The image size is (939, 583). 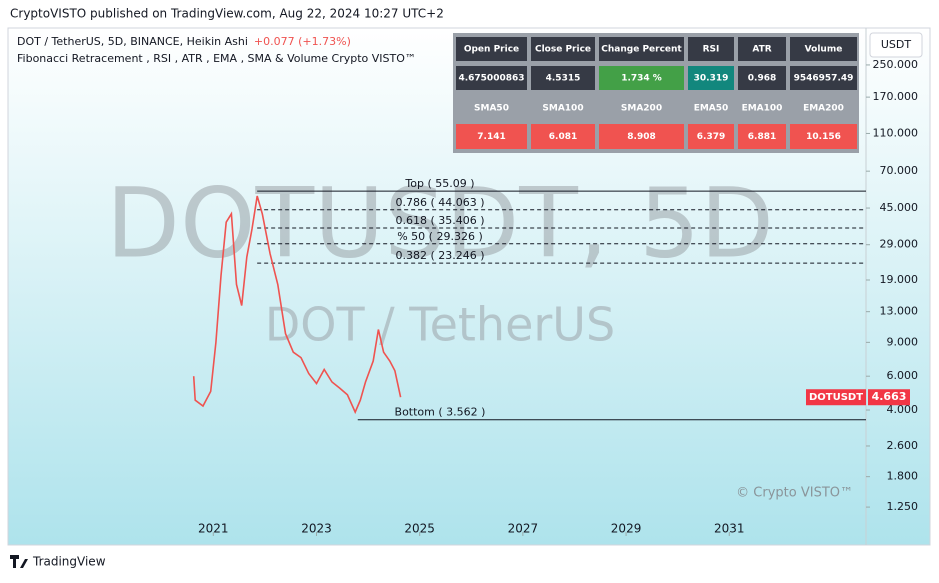 I want to click on table-text: 10.156, so click(x=823, y=137).